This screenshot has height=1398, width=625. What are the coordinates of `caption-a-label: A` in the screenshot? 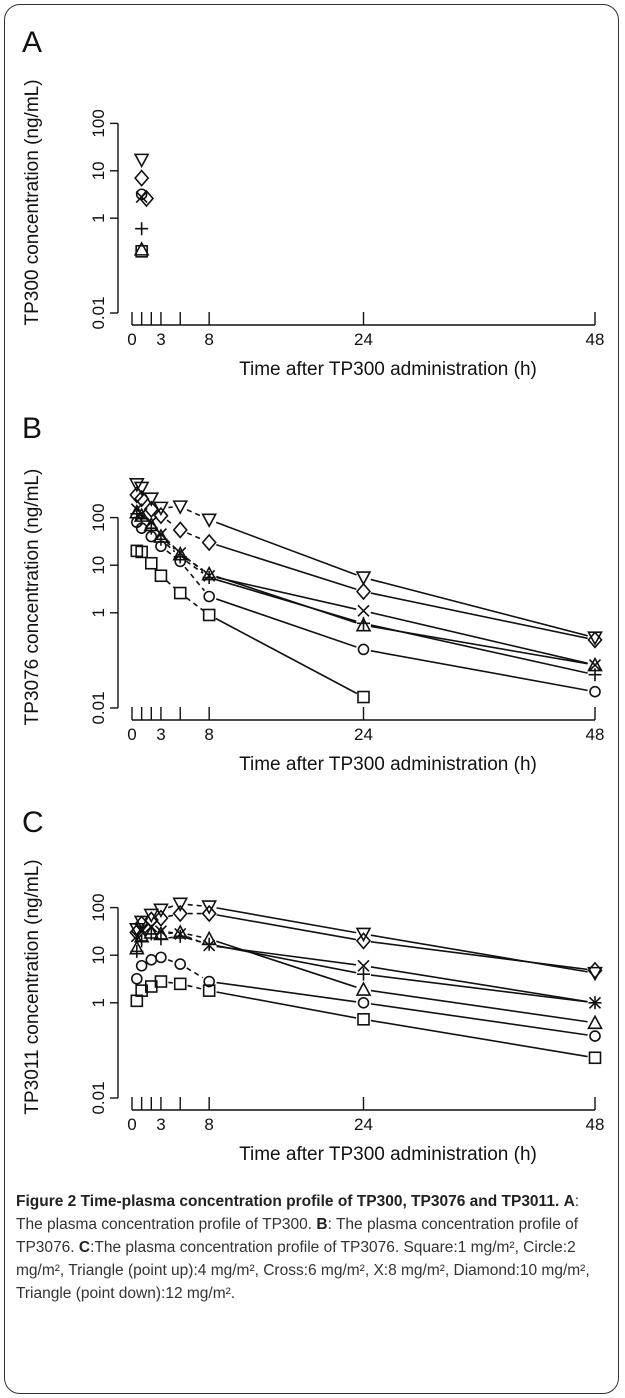 It's located at (569, 1201).